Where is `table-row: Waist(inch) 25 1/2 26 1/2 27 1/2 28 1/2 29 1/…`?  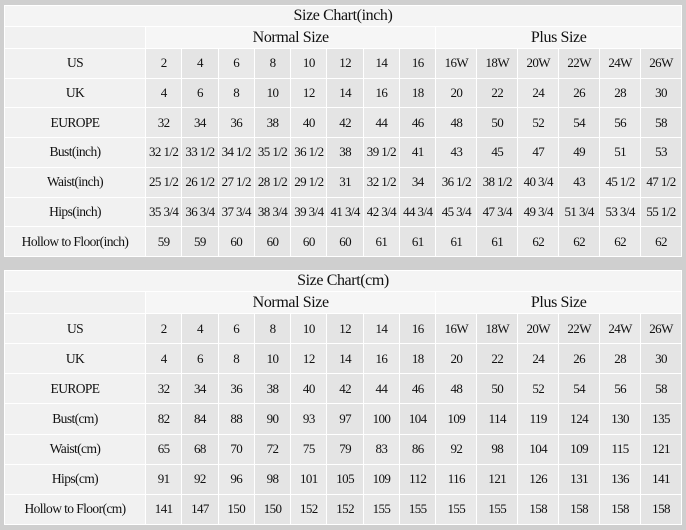 table-row: Waist(inch) 25 1/2 26 1/2 27 1/2 28 1/2 29 1/… is located at coordinates (343, 182).